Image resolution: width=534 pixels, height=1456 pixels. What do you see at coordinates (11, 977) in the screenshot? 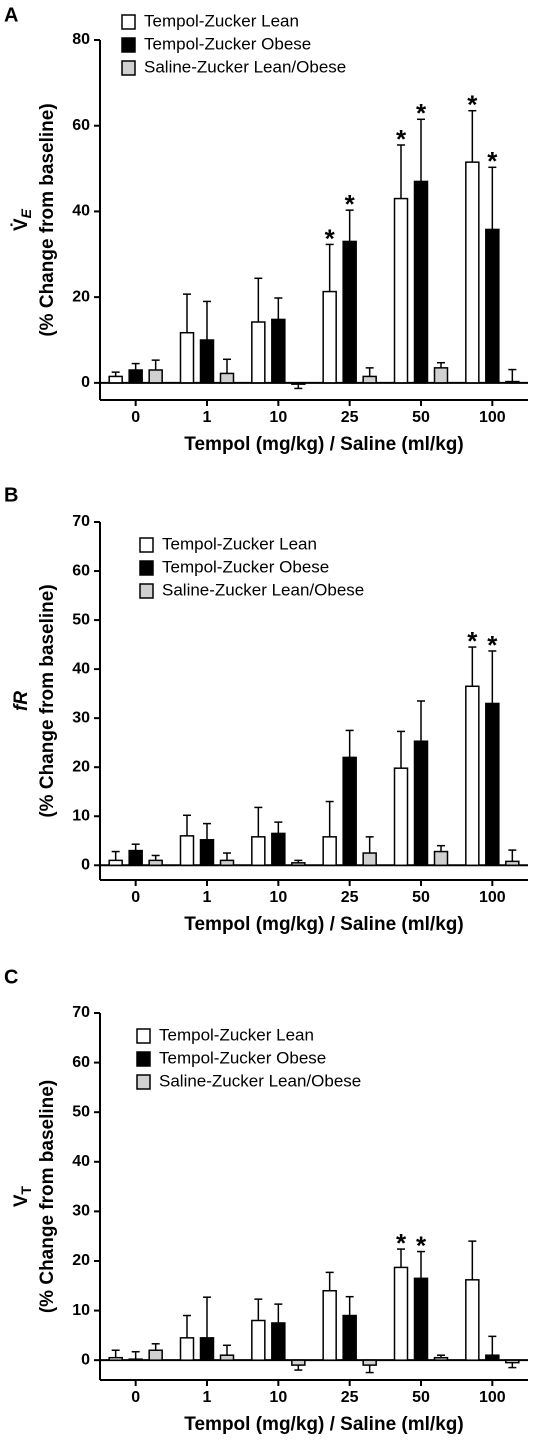
I see `panel-letter: C` at bounding box center [11, 977].